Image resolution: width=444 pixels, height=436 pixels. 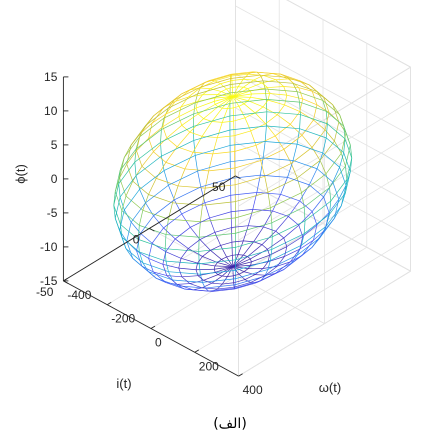 What do you see at coordinates (123, 319) in the screenshot?
I see `omega-tick-label: -200` at bounding box center [123, 319].